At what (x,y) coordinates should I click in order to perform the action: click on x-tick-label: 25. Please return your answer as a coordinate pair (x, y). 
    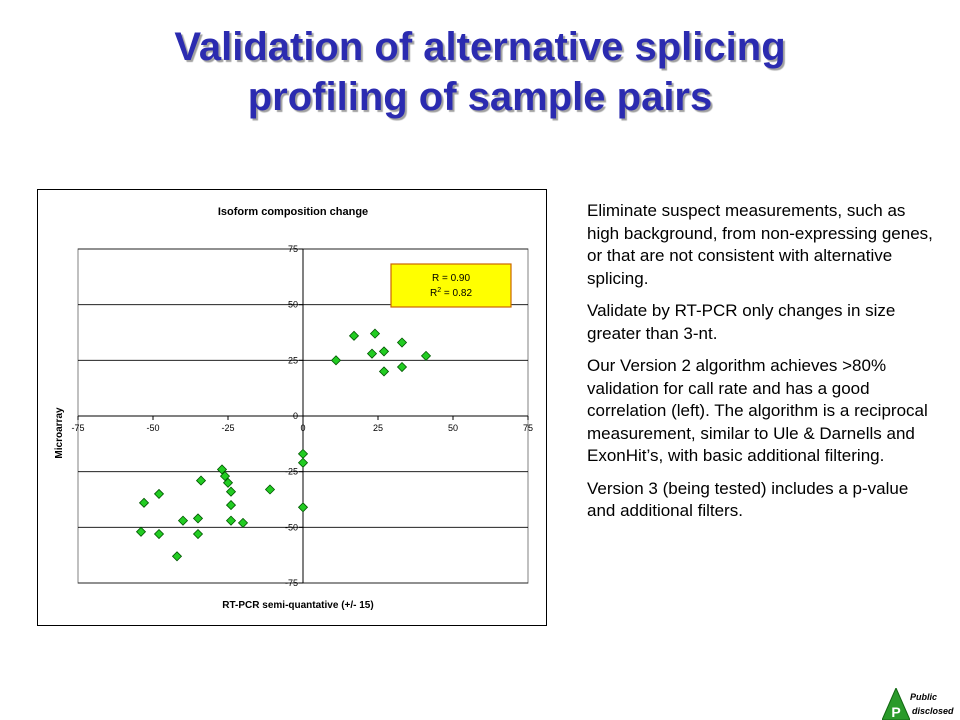
    Looking at the image, I should click on (378, 428).